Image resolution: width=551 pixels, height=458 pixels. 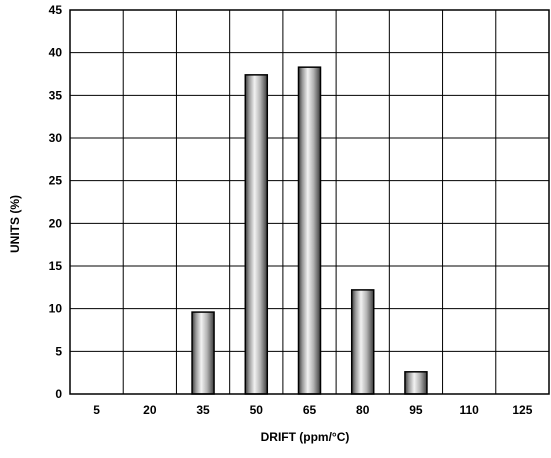 What do you see at coordinates (58, 351) in the screenshot?
I see `y-tick-label: 5` at bounding box center [58, 351].